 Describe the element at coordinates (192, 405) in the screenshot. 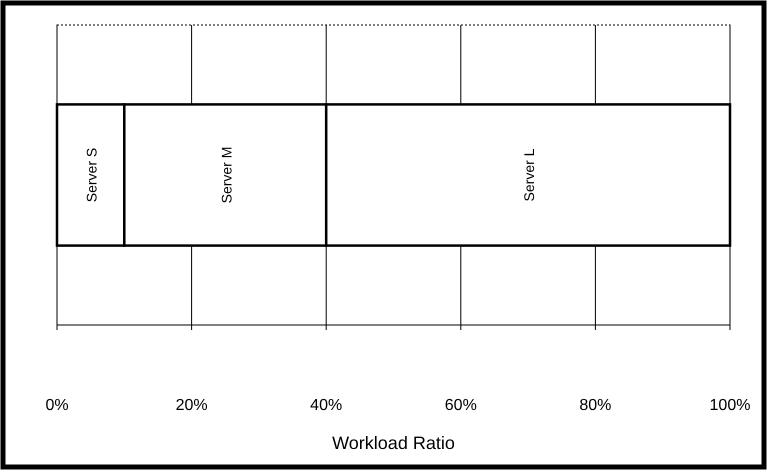

I see `x-tick-label: 20%` at that location.